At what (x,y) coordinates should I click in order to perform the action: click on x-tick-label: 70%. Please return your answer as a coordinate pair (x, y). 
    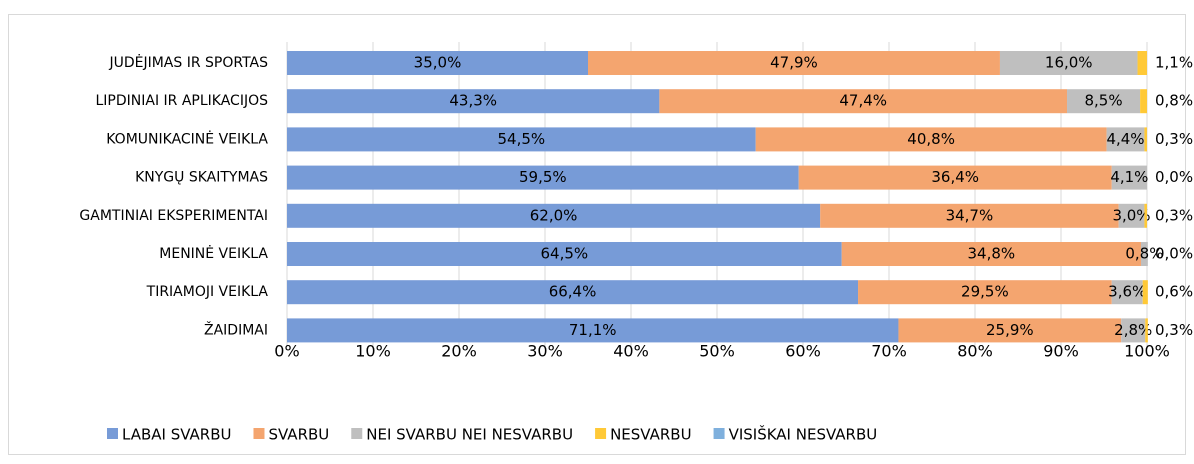
    Looking at the image, I should click on (889, 351).